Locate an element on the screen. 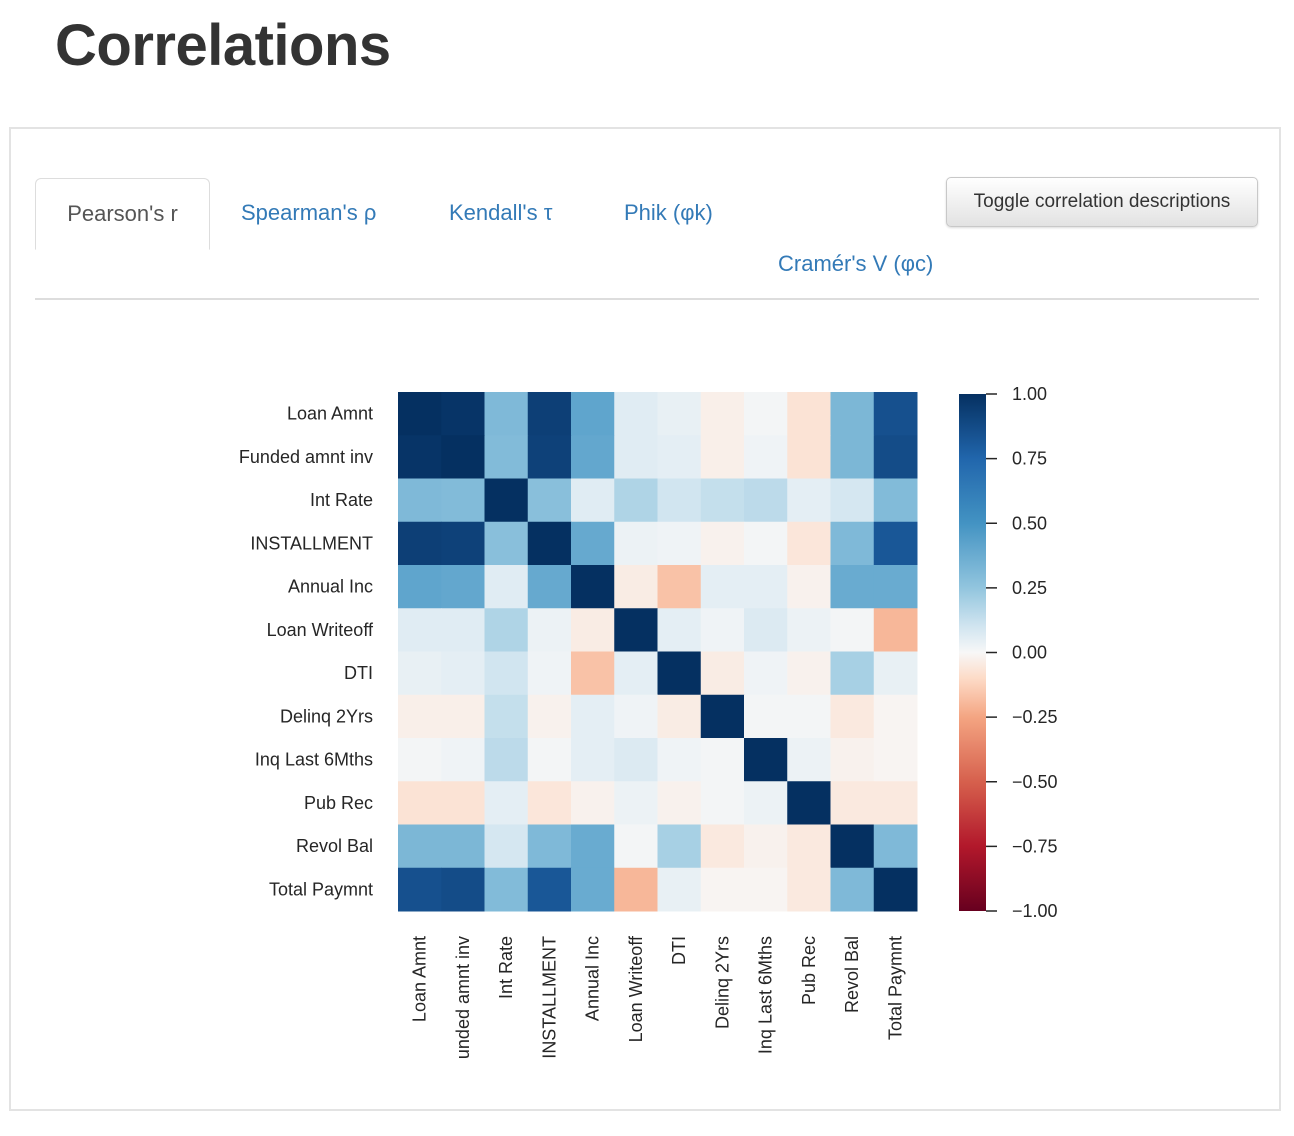 Image resolution: width=1294 pixels, height=1136 pixels. y-tick-label: INSTALLMENT is located at coordinates (311, 543).